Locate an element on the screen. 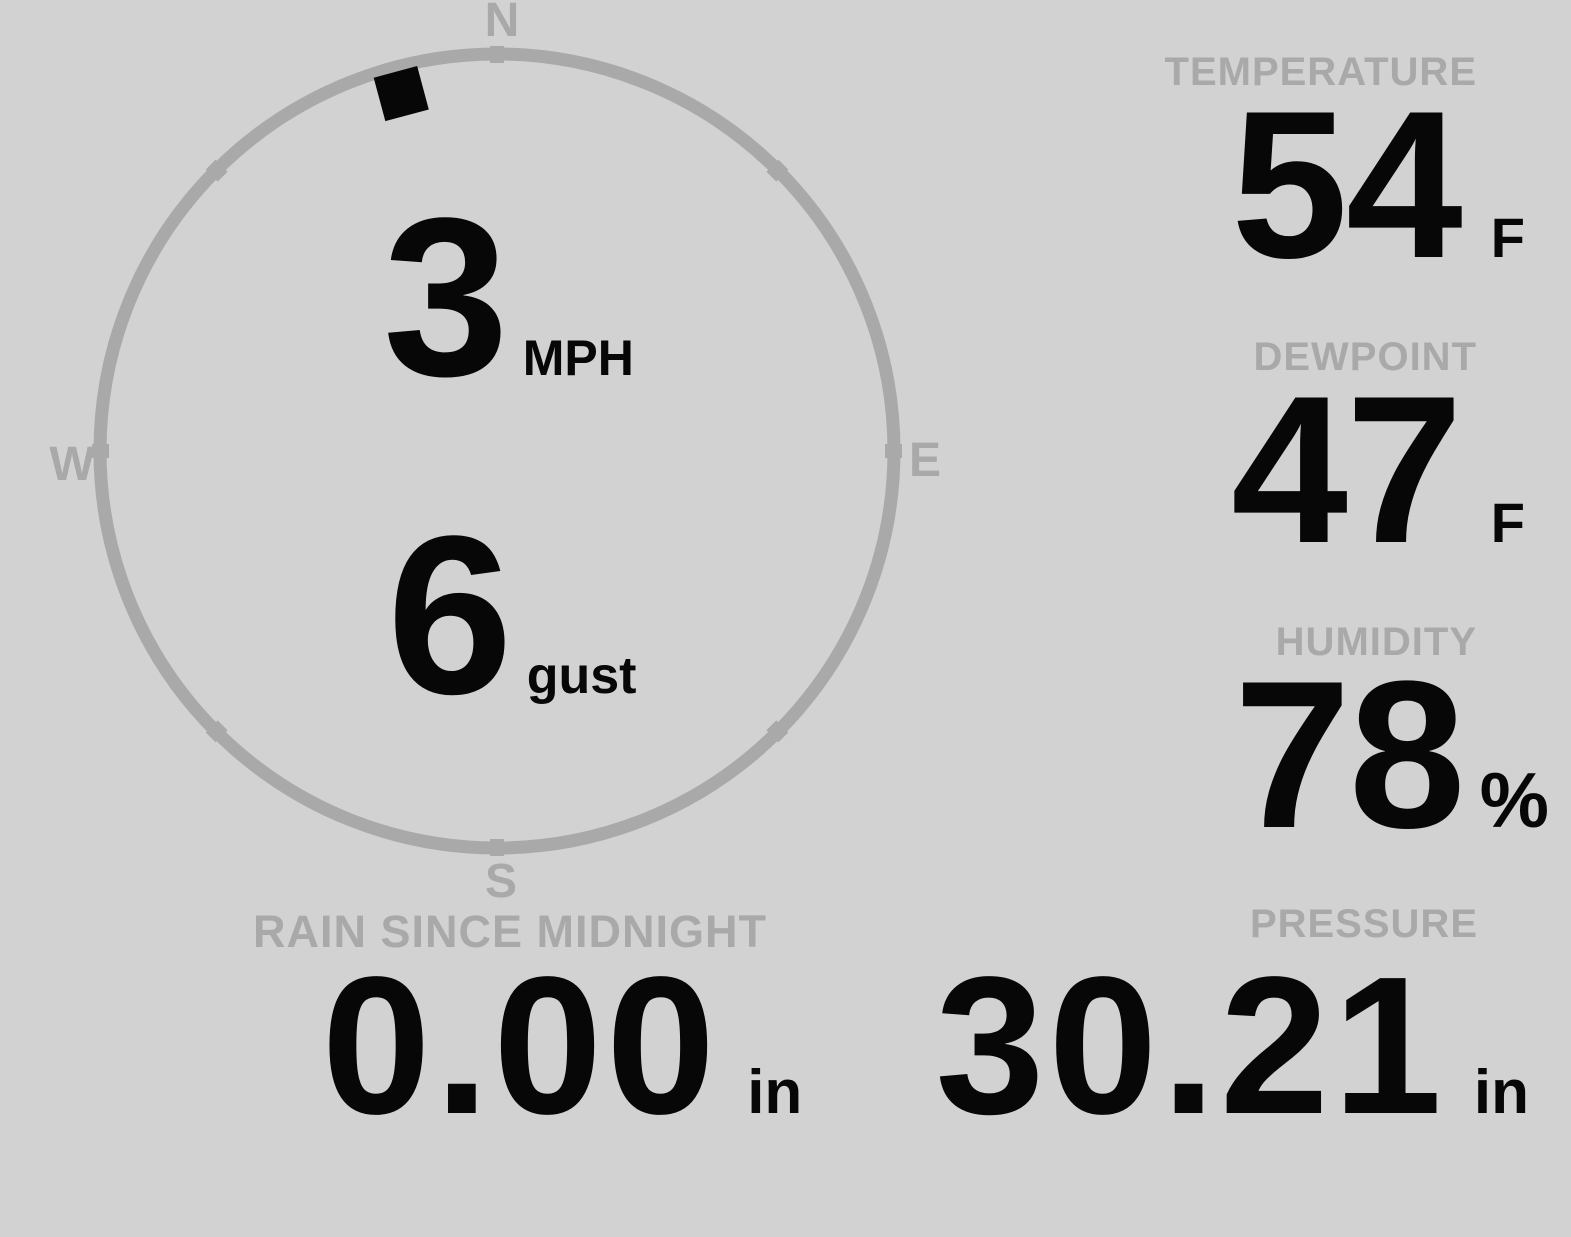 This screenshot has height=1237, width=1571. compass-label-north: N is located at coordinates (502, 23).